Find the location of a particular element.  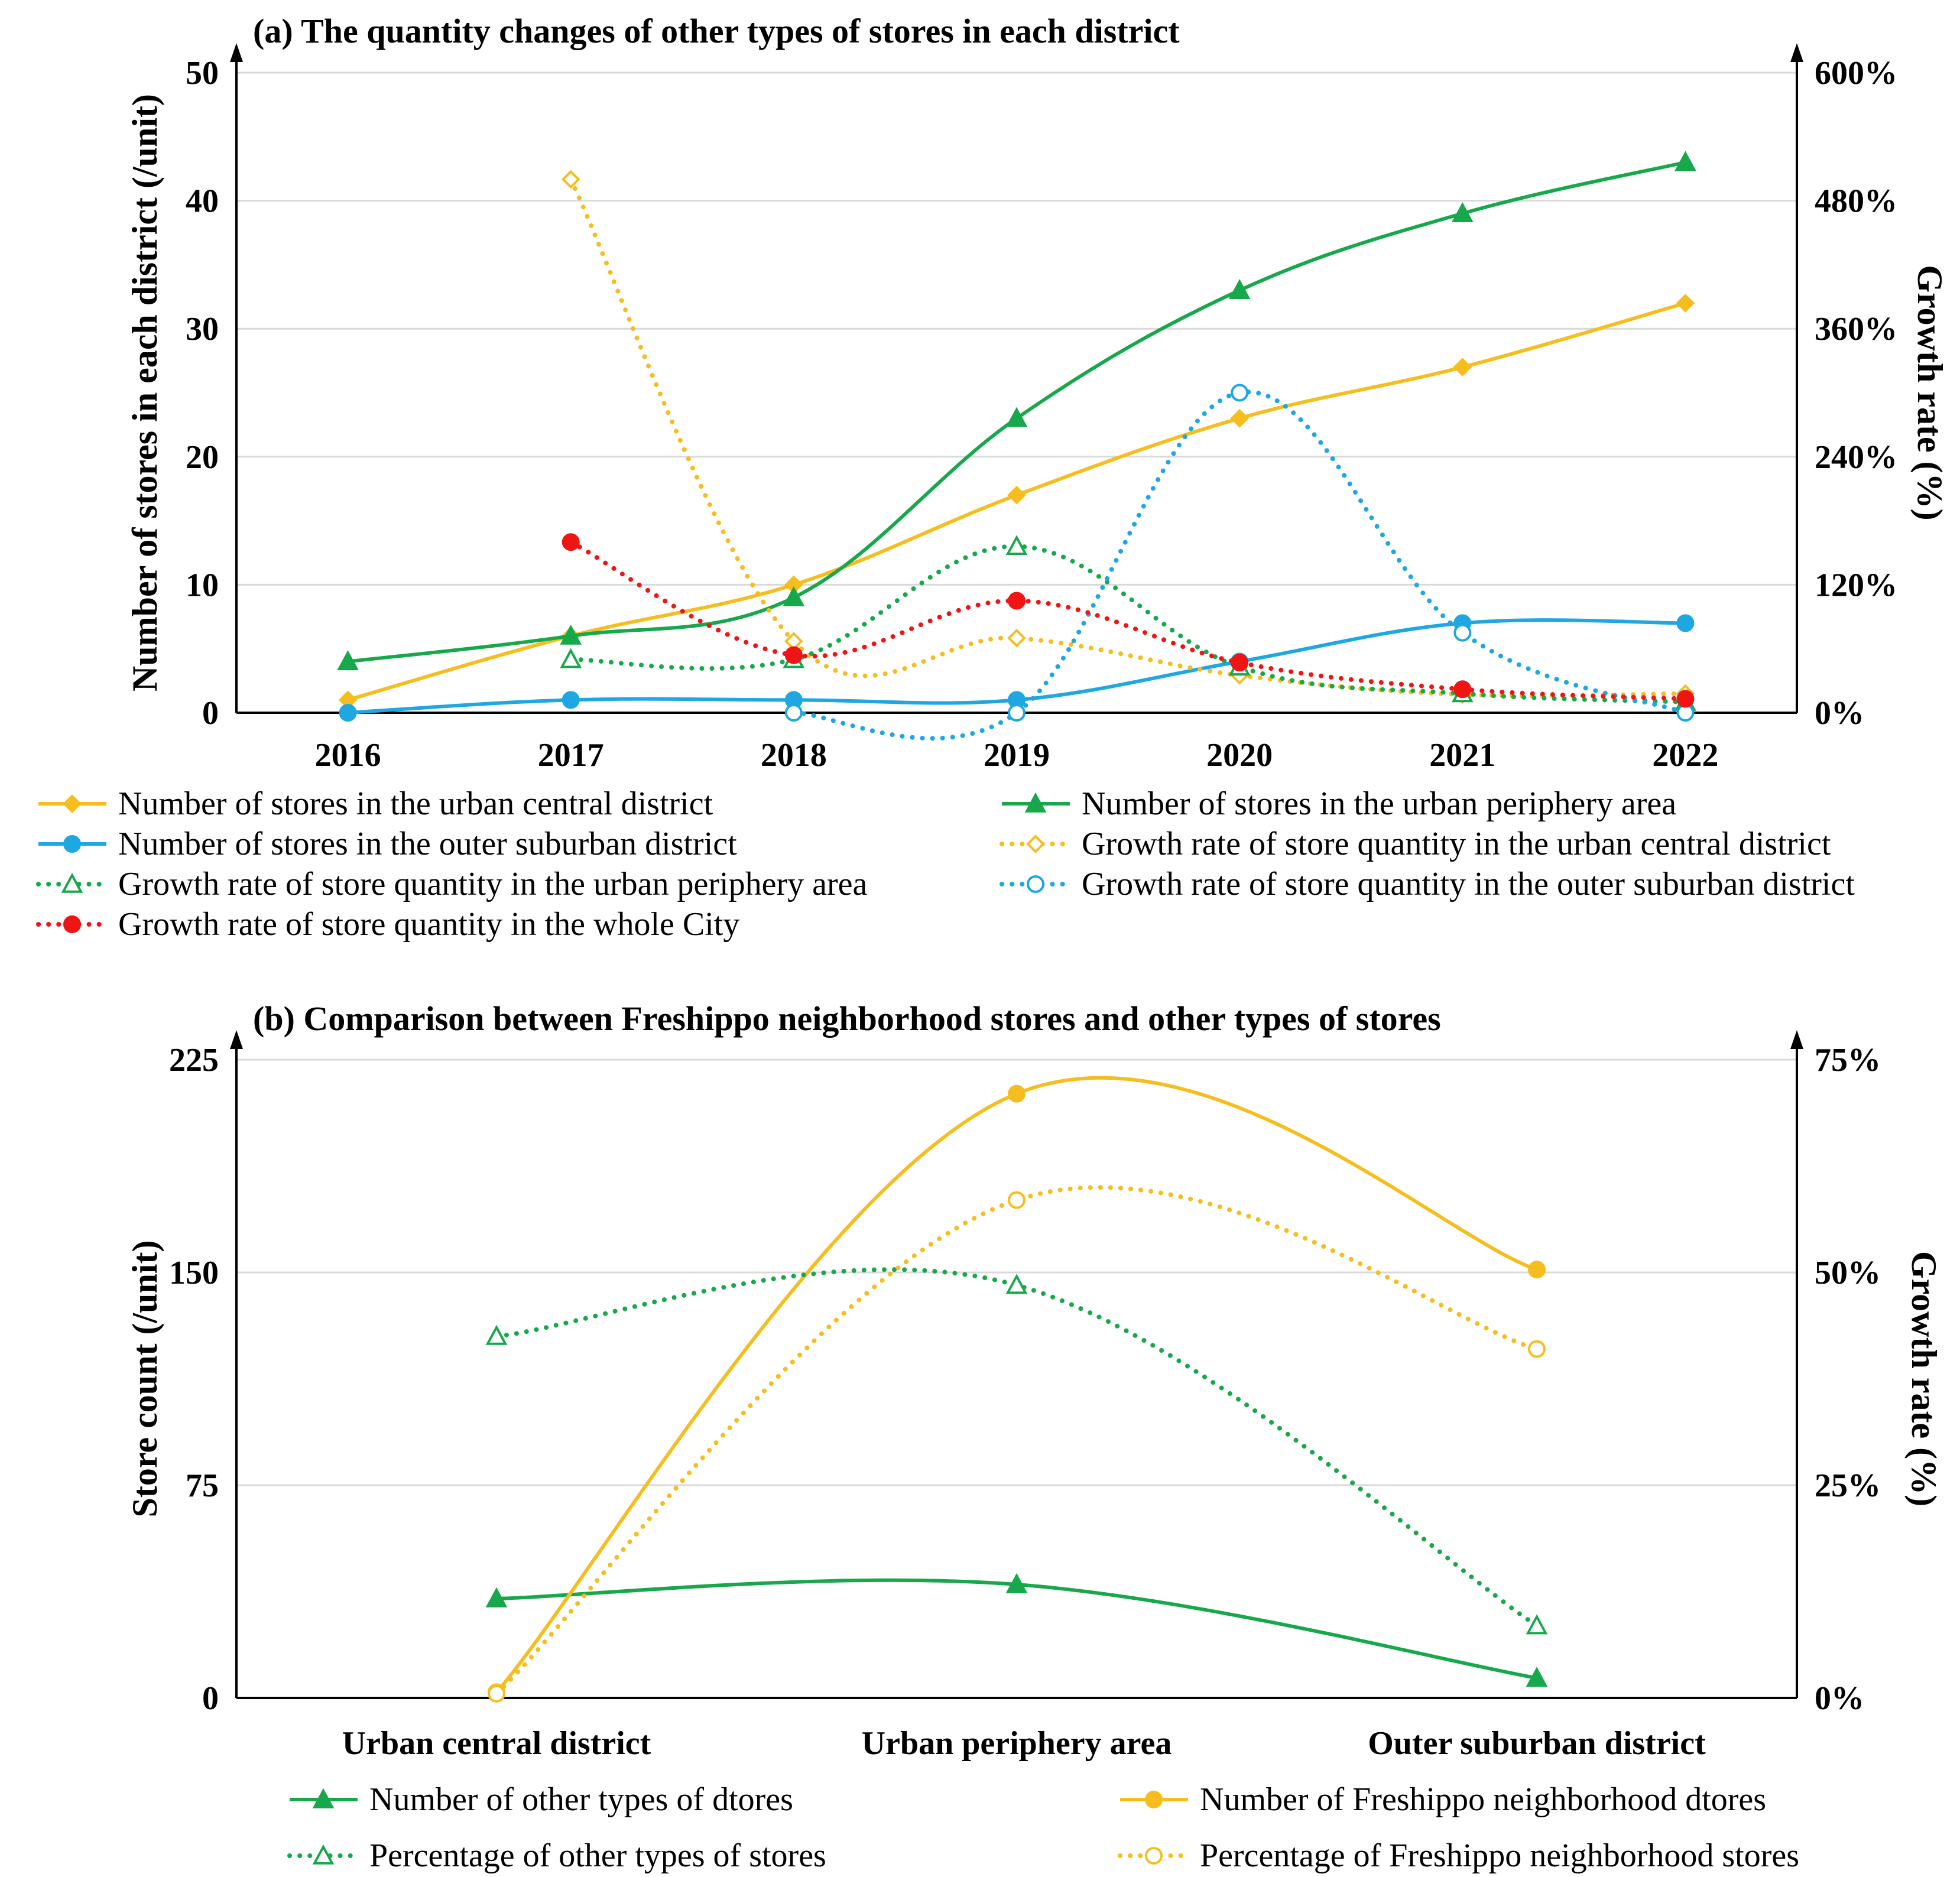

chart-b-legend-item: Percentage of other types of stores is located at coordinates (556, 1855).